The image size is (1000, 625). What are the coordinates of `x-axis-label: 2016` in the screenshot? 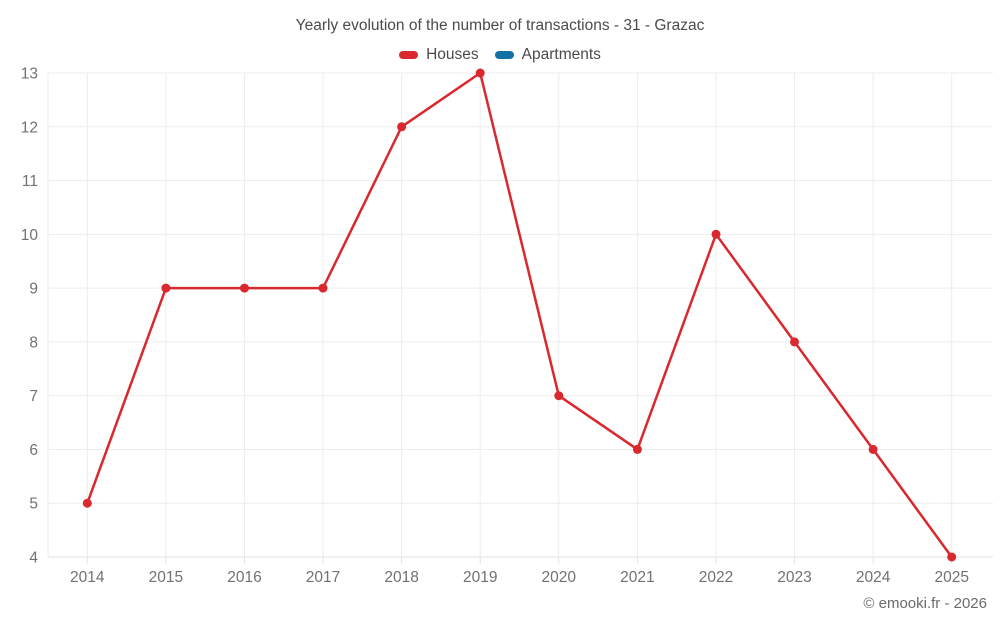 It's located at (244, 577).